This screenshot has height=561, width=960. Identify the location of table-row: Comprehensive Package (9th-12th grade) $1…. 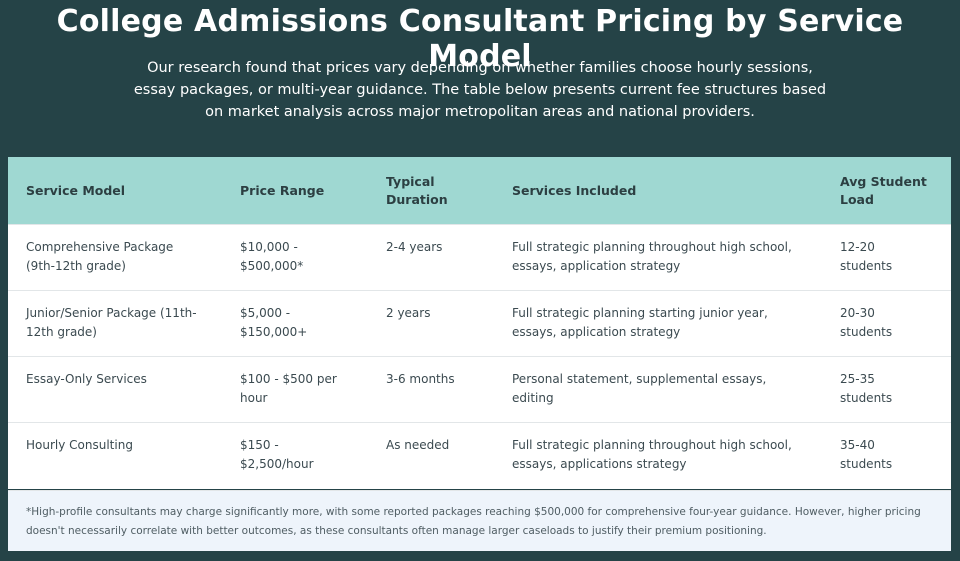
(479, 257).